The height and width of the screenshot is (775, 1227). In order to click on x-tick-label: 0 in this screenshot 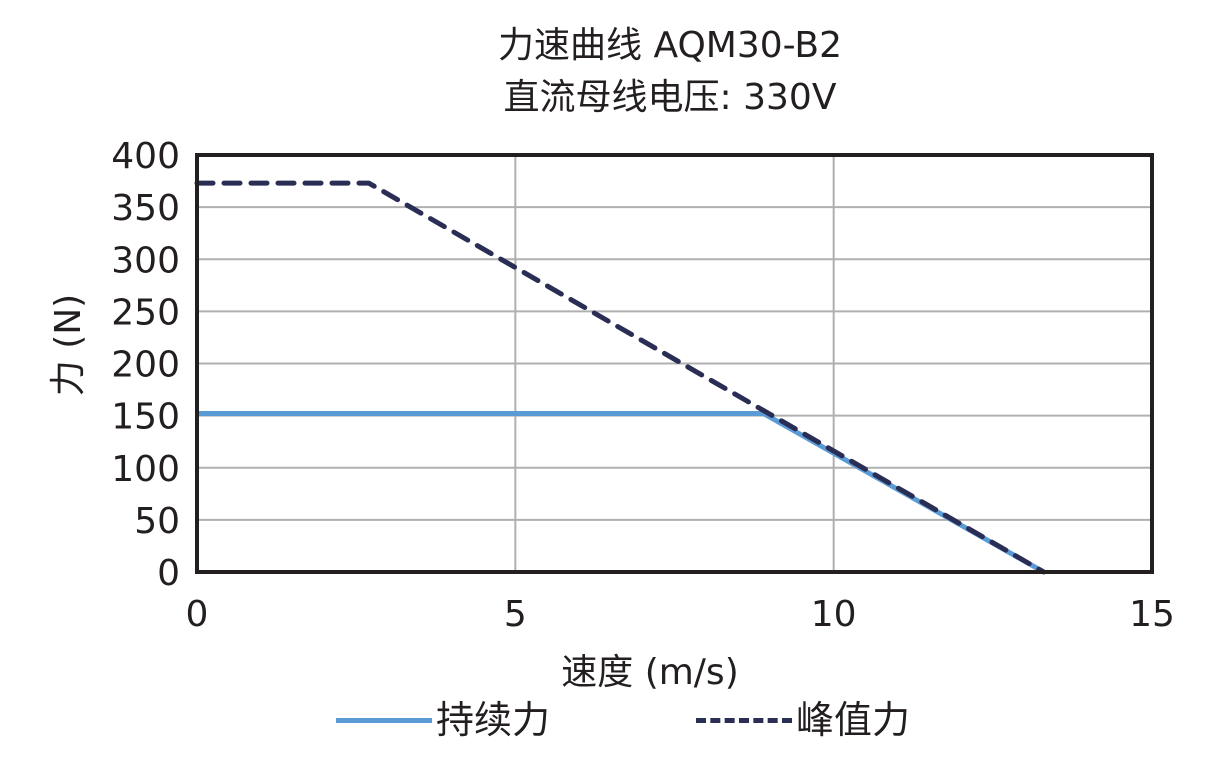, I will do `click(197, 614)`.